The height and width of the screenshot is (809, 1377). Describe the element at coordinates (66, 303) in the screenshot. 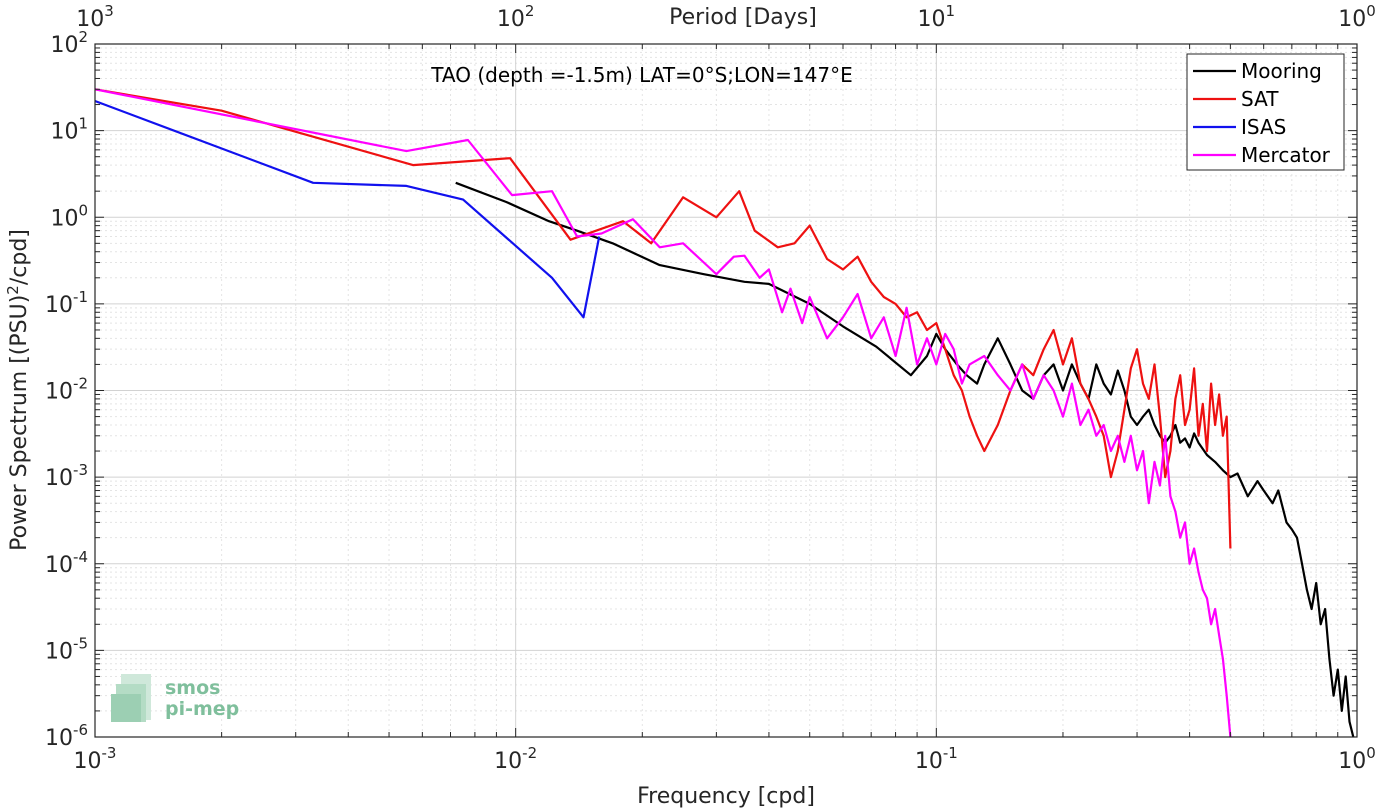

I see `y-tick-label: 10⁻¹` at that location.